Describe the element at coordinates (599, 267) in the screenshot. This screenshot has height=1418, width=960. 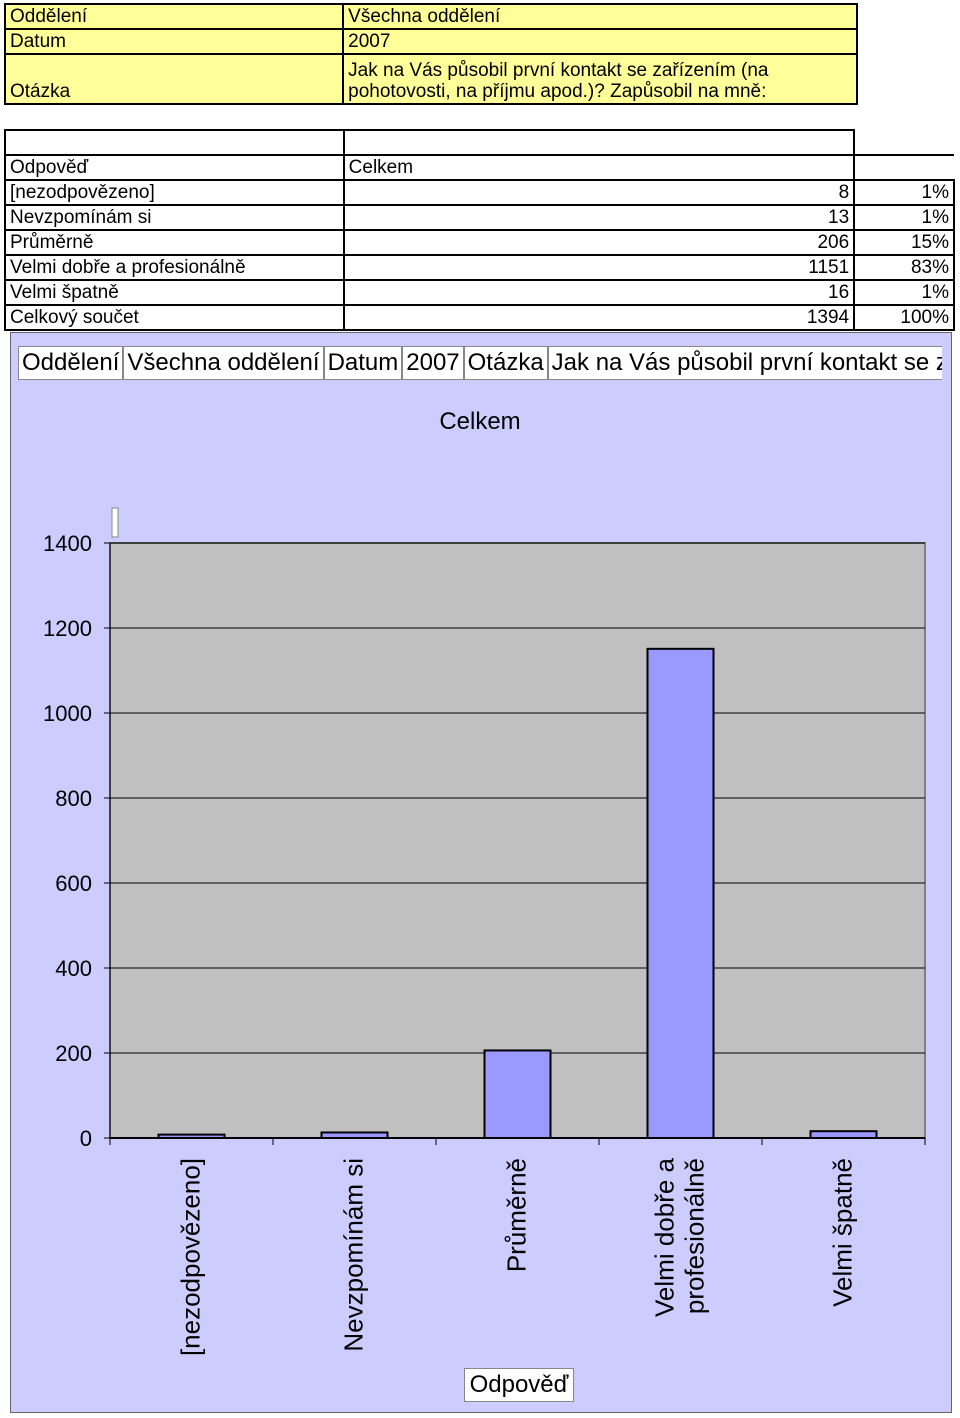
I see `answer-count: 1151` at that location.